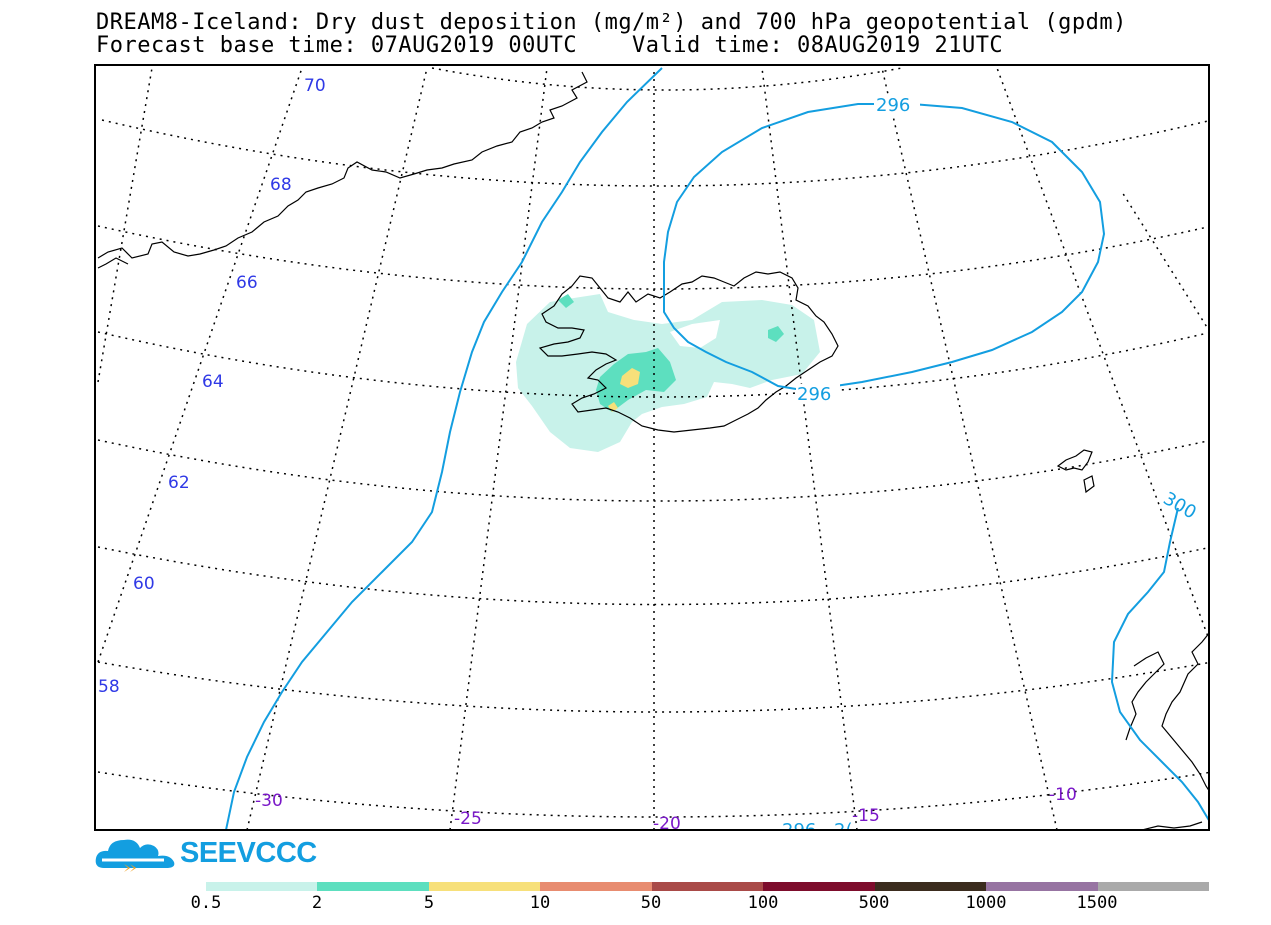  Describe the element at coordinates (269, 801) in the screenshot. I see `longitude-label: -30` at that location.